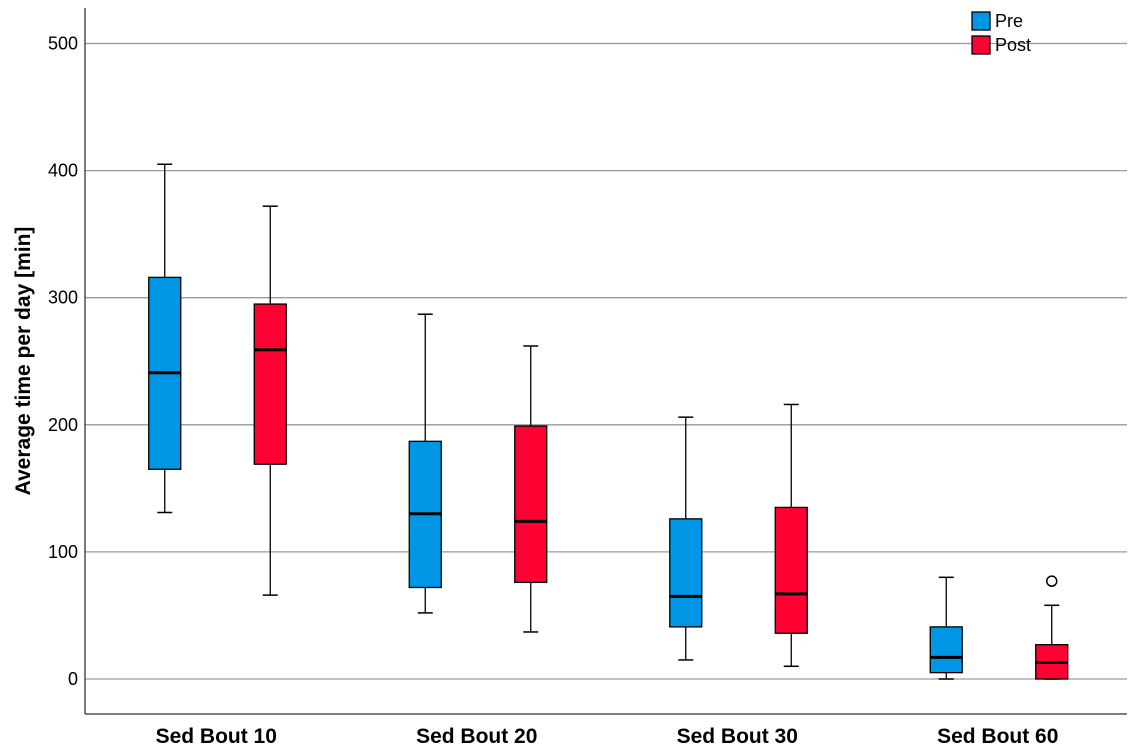  What do you see at coordinates (63, 171) in the screenshot?
I see `y-tick-label: 400` at bounding box center [63, 171].